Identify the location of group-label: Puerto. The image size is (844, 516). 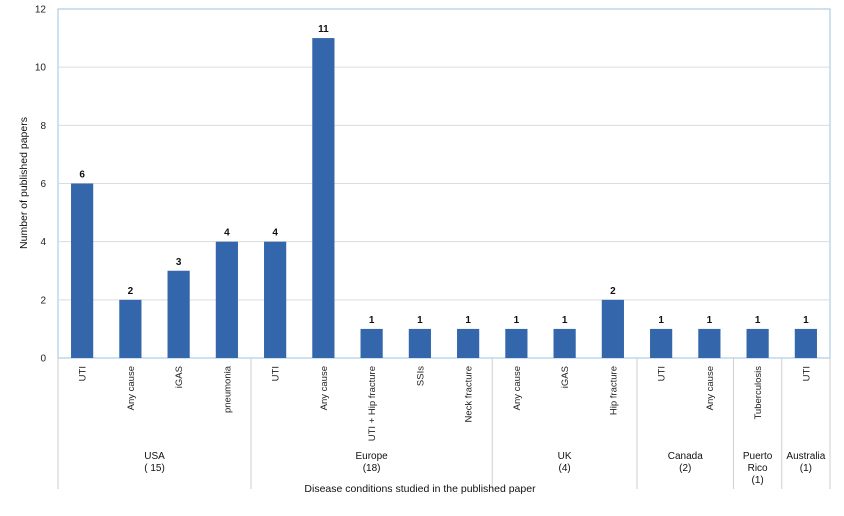
(758, 456).